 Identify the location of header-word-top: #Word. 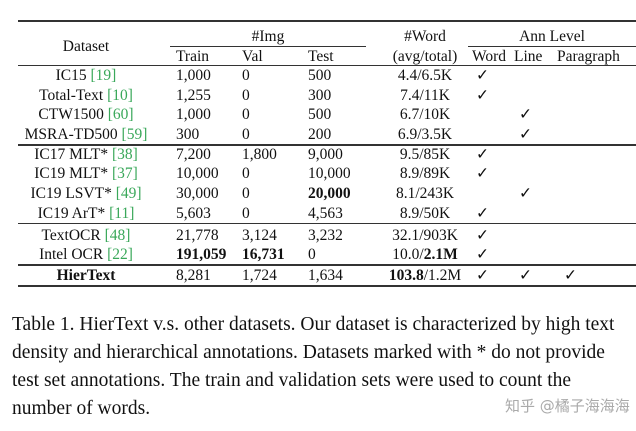
(425, 36).